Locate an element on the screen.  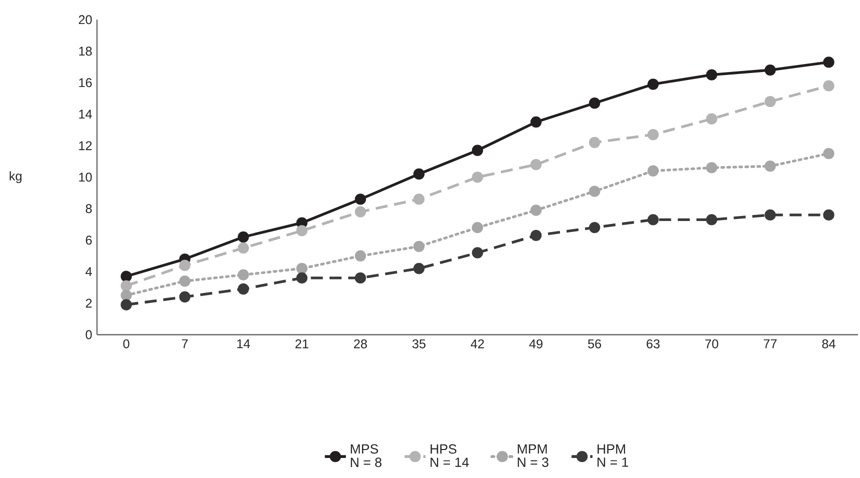
legend-label: HPM is located at coordinates (612, 449).